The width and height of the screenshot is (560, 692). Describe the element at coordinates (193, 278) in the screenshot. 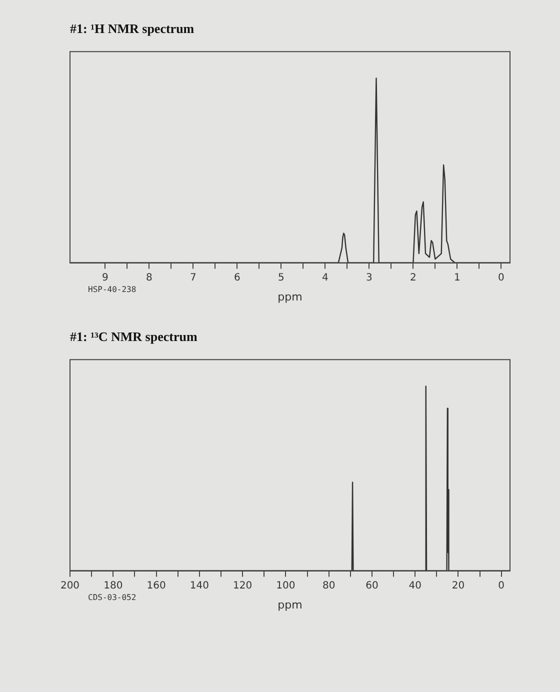

I see `x-tick-label: 7` at that location.